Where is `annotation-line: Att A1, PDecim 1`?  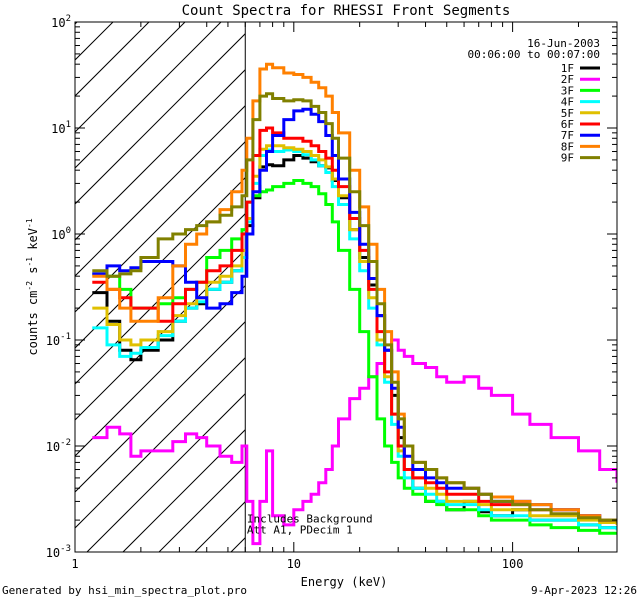
annotation-line: Att A1, PDecim 1 is located at coordinates (300, 529).